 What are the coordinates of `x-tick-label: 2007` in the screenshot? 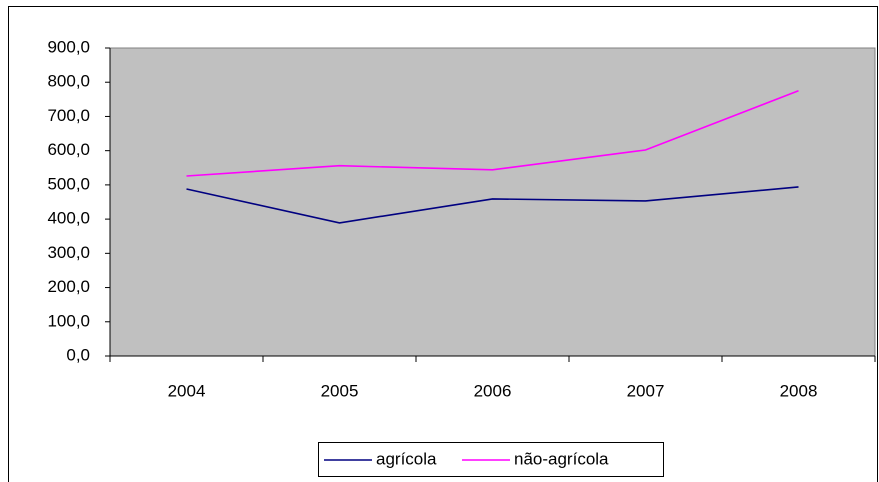 It's located at (646, 390).